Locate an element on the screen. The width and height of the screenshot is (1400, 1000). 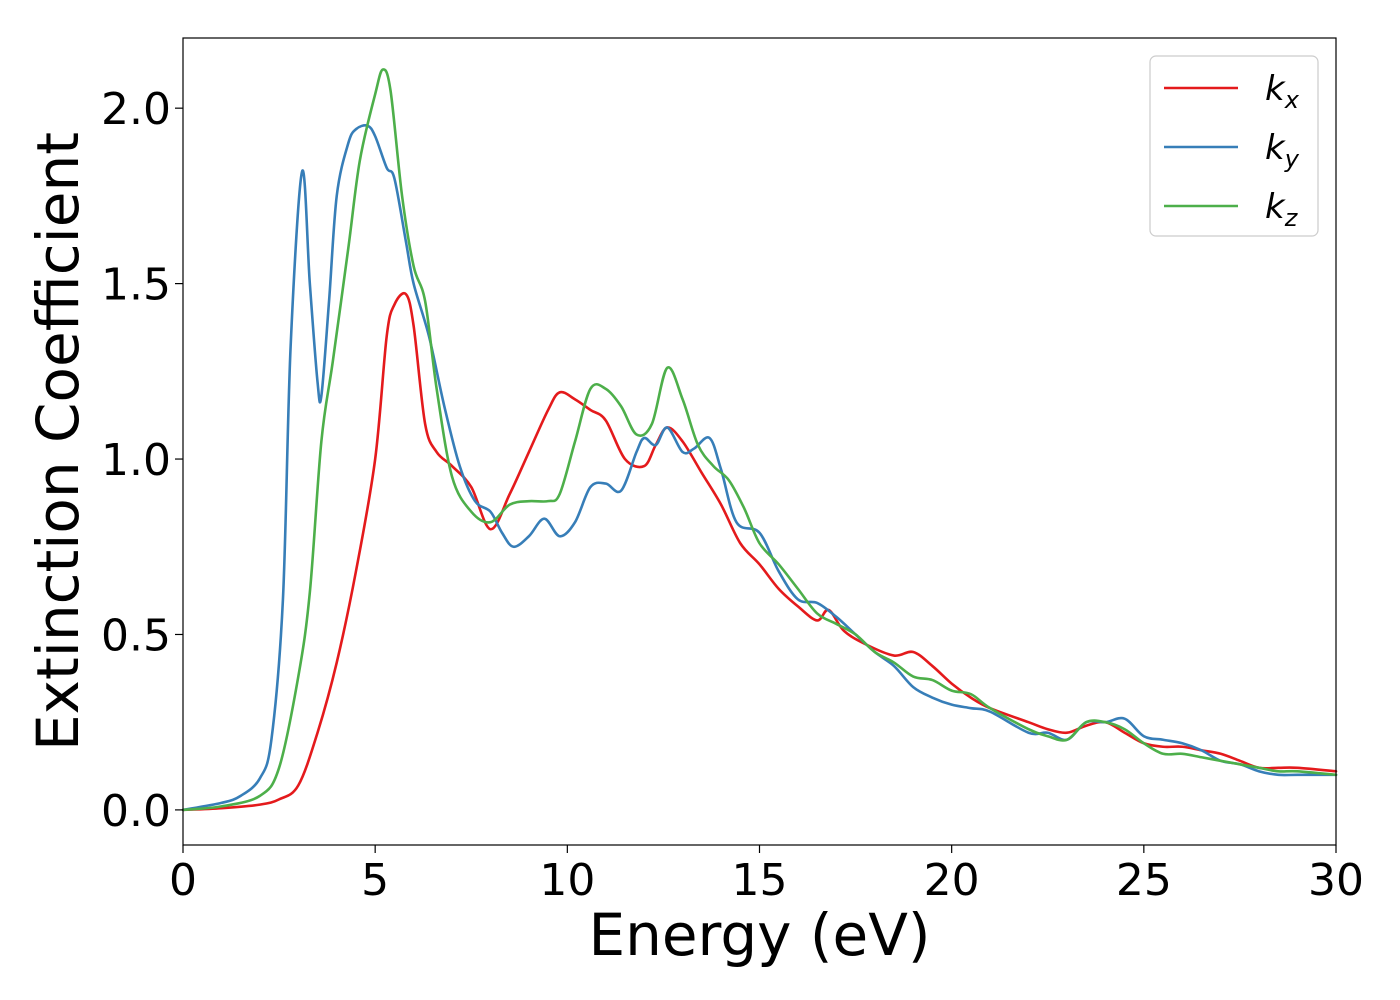
x-tick-label: 20 is located at coordinates (952, 880).